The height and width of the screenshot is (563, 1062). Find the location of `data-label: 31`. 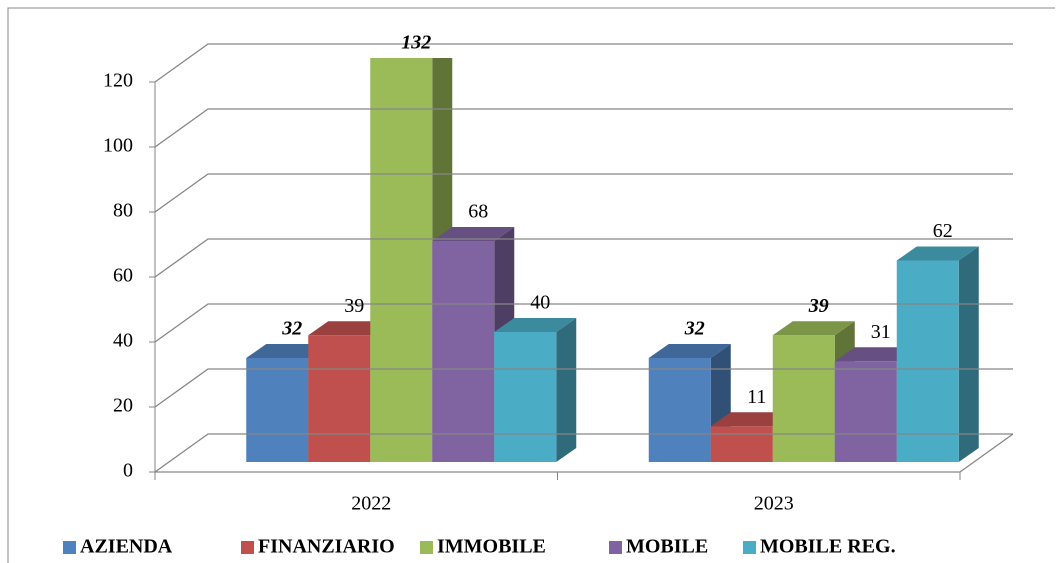

data-label: 31 is located at coordinates (881, 332).